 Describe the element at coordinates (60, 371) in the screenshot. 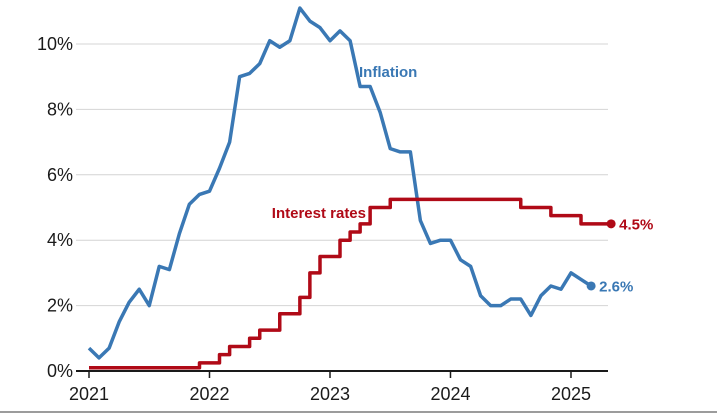

I see `y-tick-label: 0%` at that location.